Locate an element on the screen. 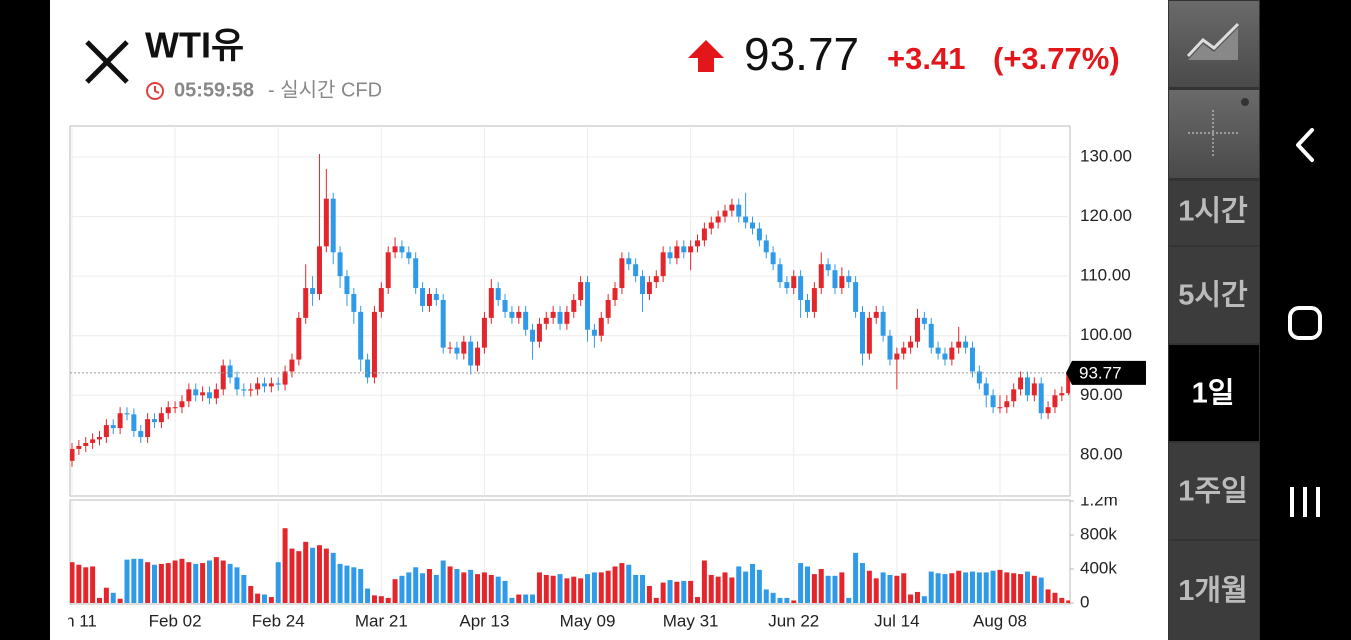 The image size is (1351, 640). y-tick-label: 100.00 is located at coordinates (1106, 334).